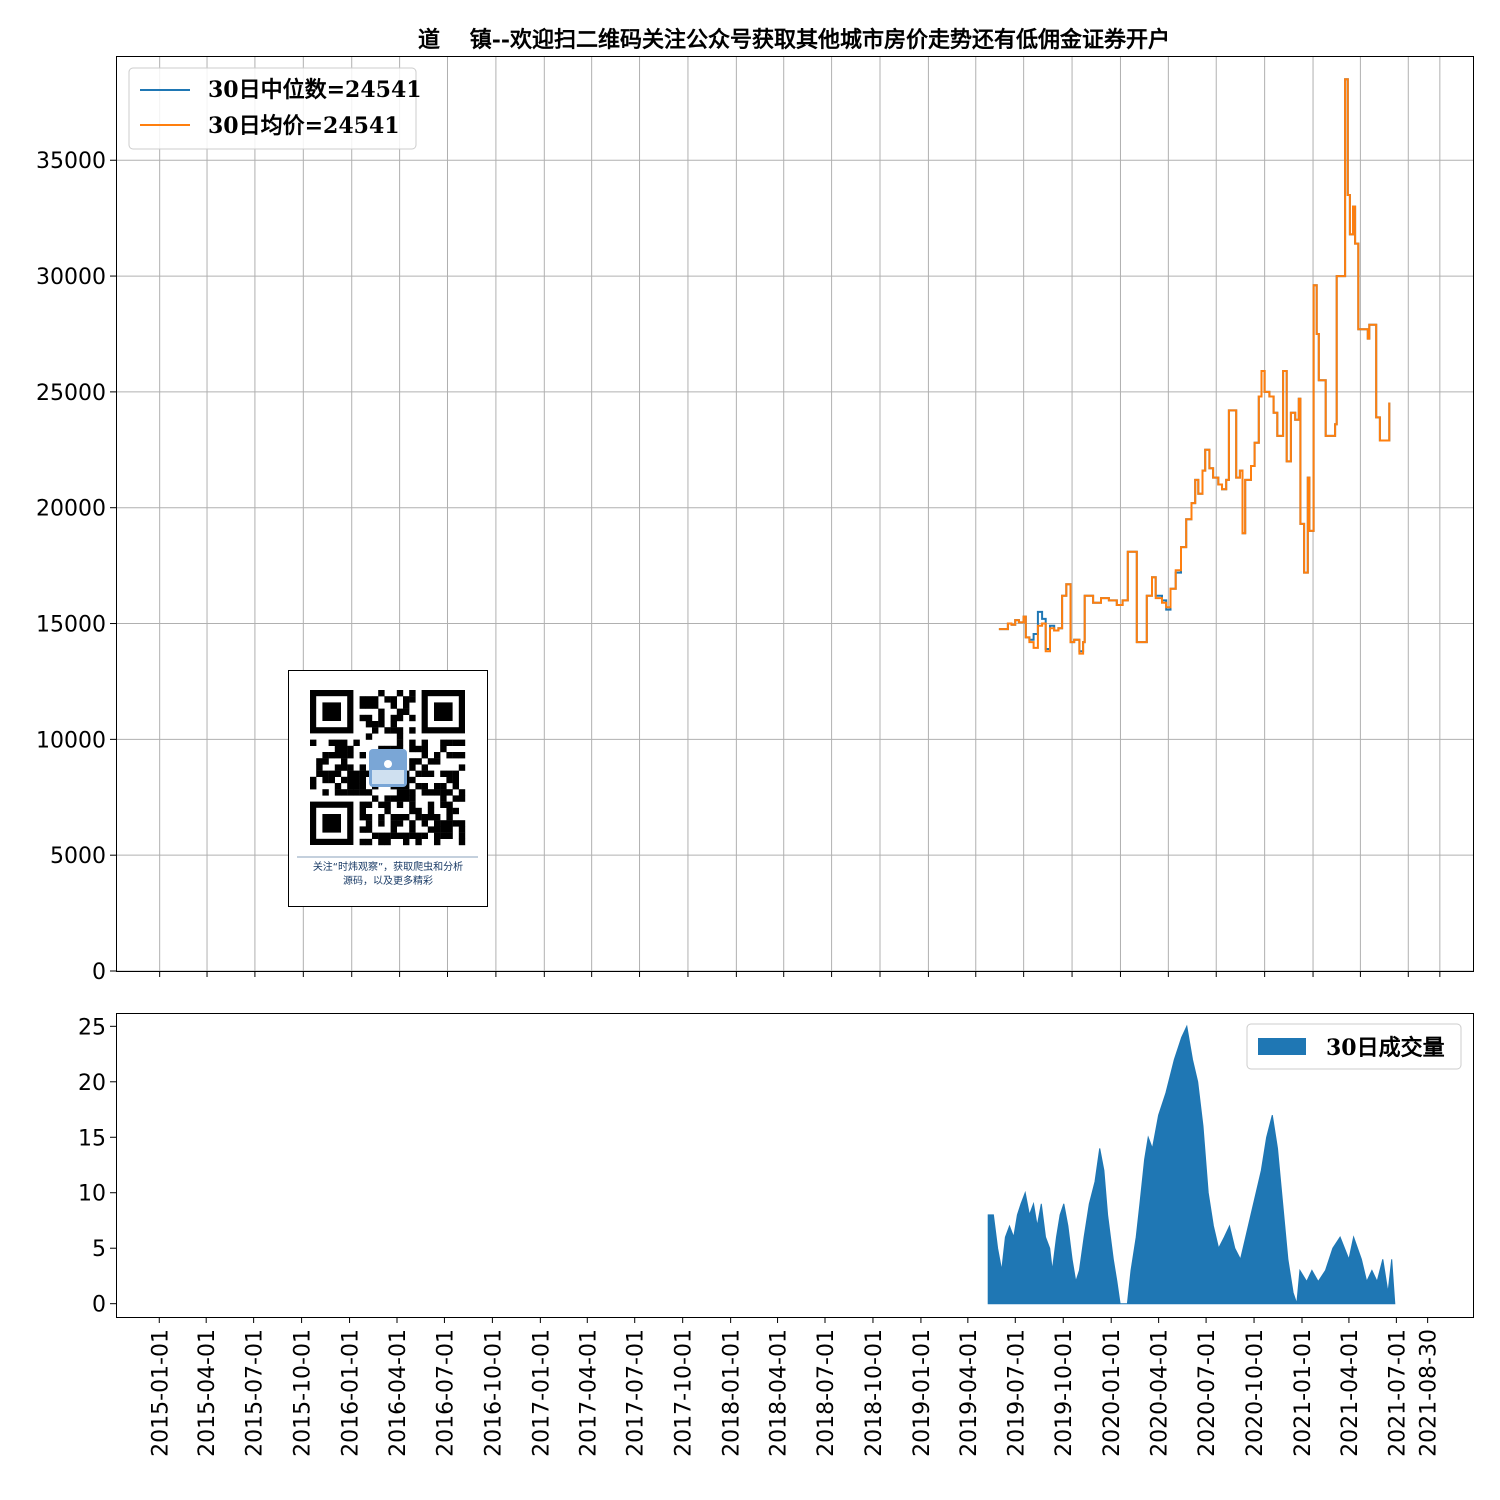  What do you see at coordinates (1191, 1164) in the screenshot?
I see `series-area-volume` at bounding box center [1191, 1164].